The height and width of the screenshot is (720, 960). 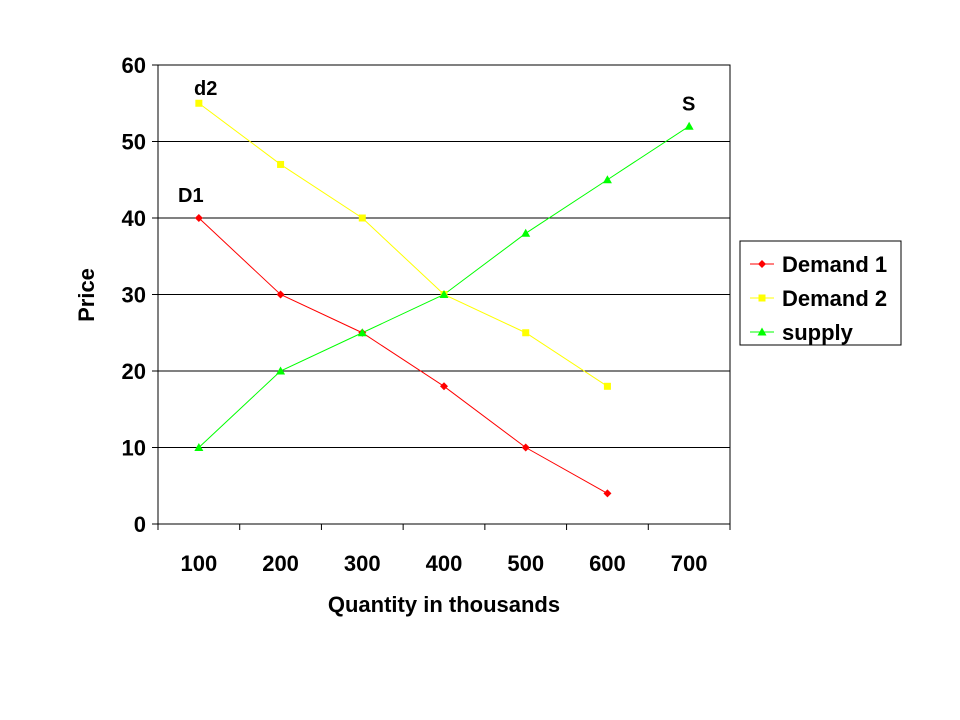 What do you see at coordinates (205, 89) in the screenshot?
I see `annotation-label: d2` at bounding box center [205, 89].